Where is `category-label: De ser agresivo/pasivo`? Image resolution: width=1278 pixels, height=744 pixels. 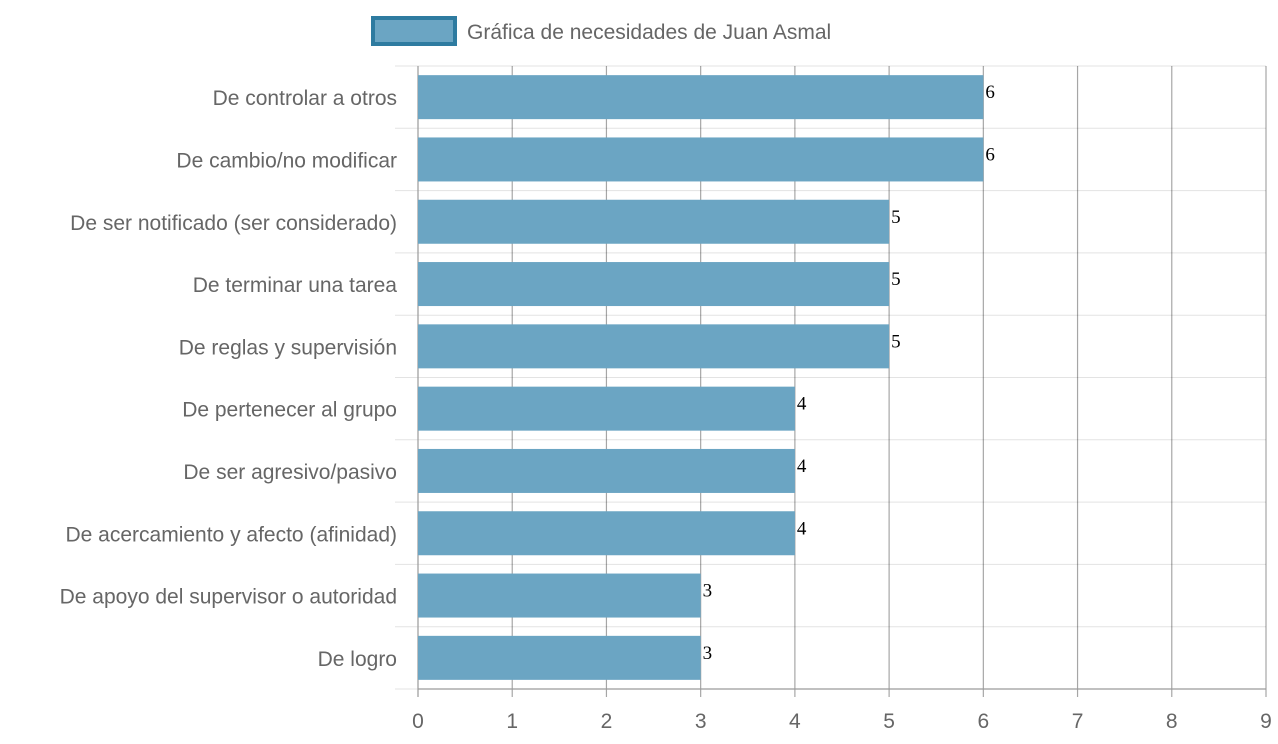 category-label: De ser agresivo/pasivo is located at coordinates (290, 472).